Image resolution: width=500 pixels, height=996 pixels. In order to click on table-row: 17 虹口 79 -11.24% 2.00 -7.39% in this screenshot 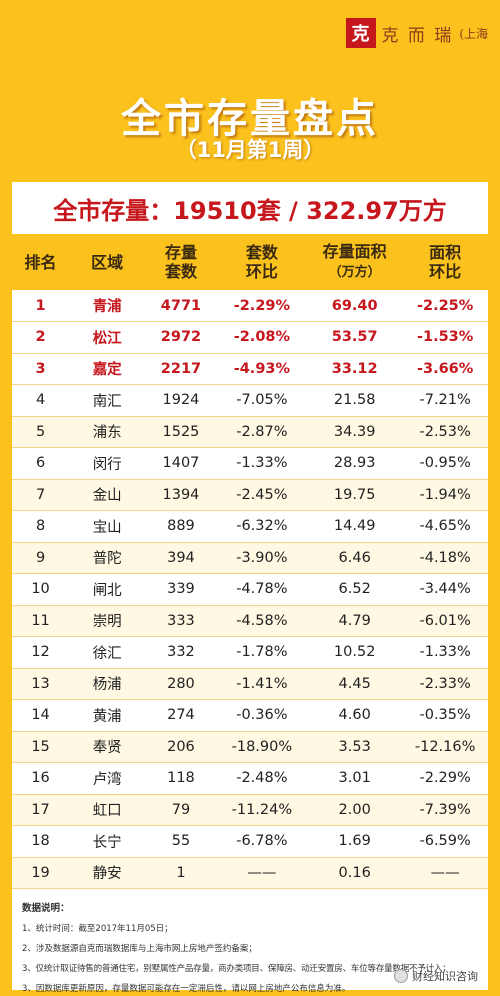, I will do `click(250, 810)`.